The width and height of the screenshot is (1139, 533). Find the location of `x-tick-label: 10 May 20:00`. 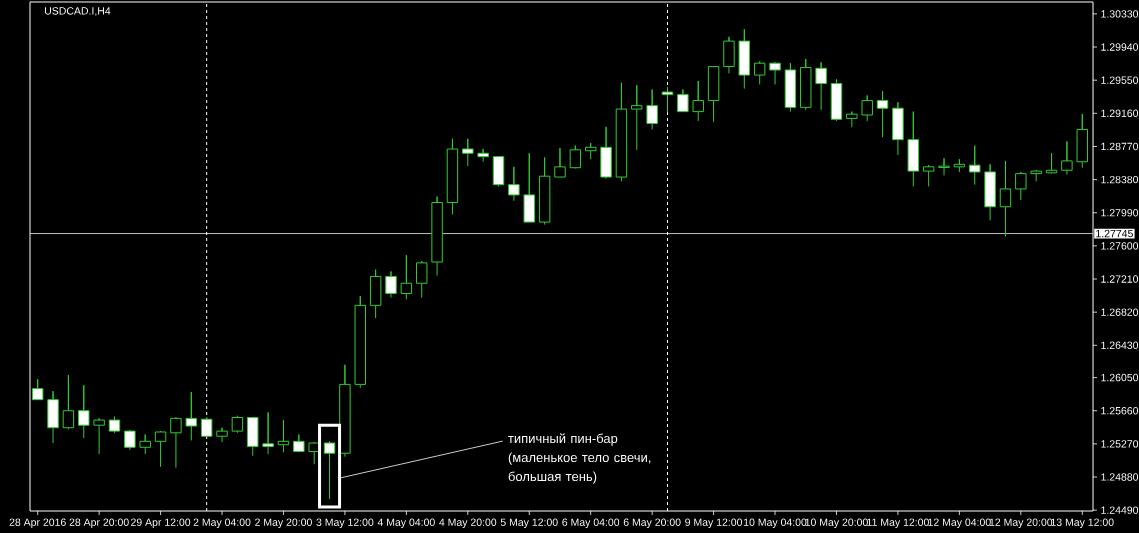

x-tick-label: 10 May 20:00 is located at coordinates (836, 523).